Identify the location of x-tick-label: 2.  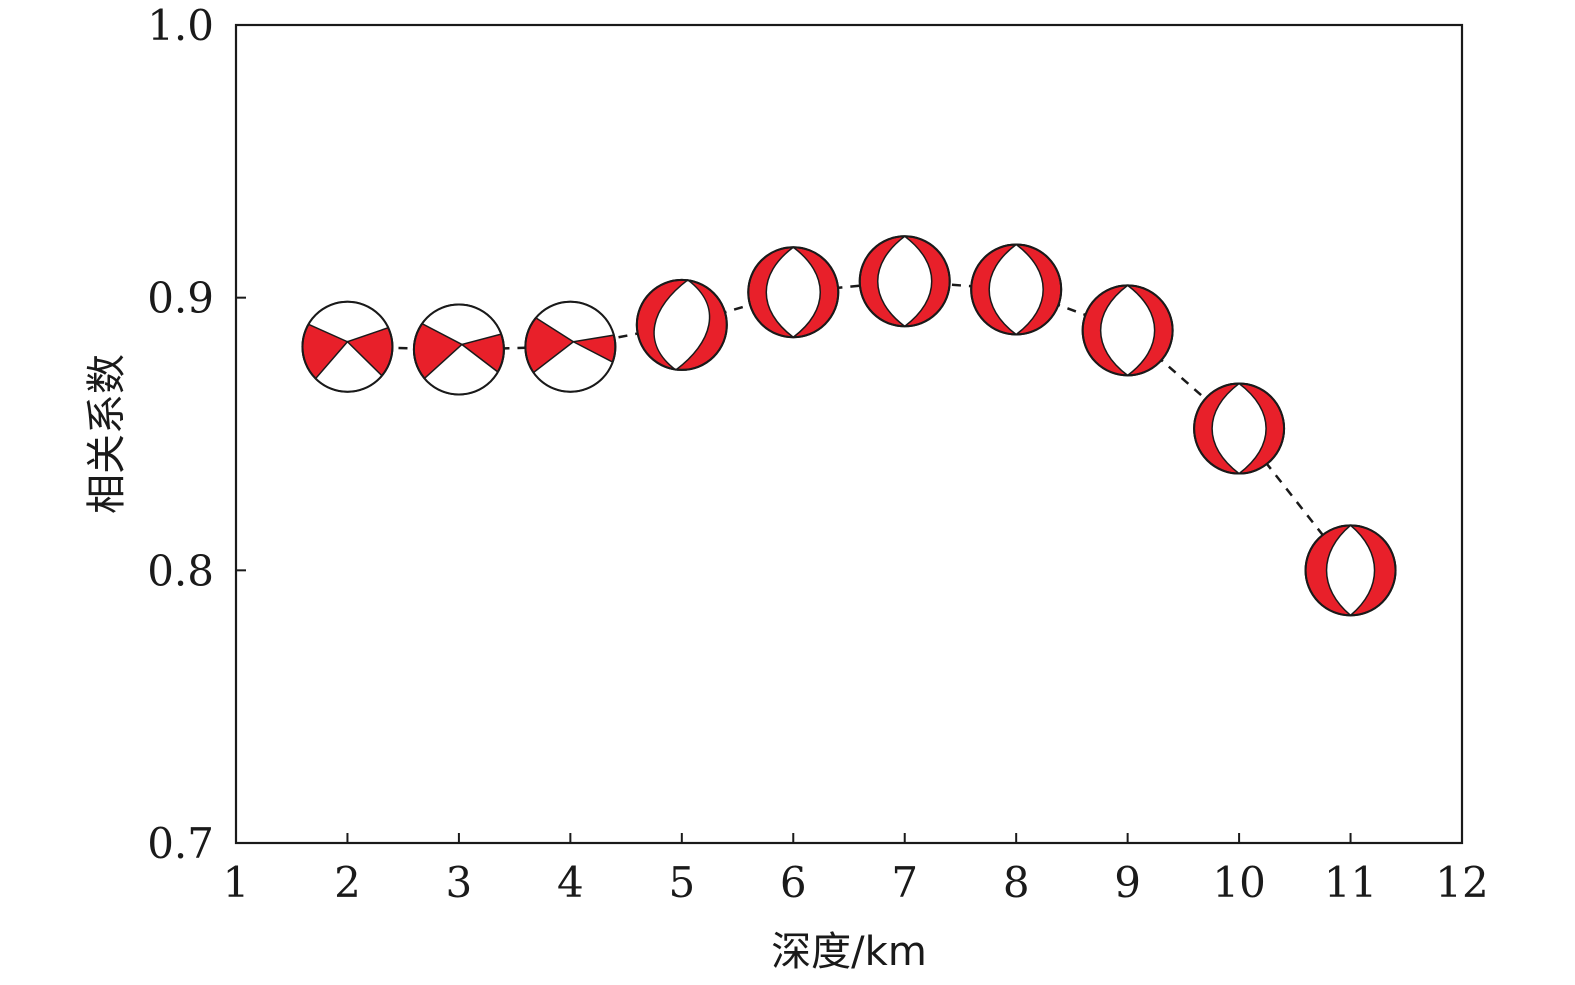
(347, 882).